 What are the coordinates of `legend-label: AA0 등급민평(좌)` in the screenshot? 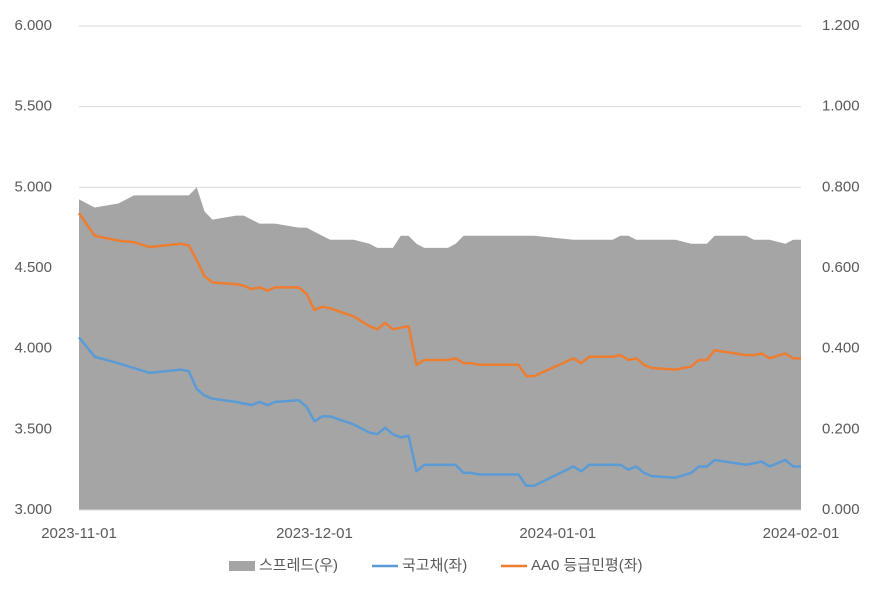 It's located at (587, 565).